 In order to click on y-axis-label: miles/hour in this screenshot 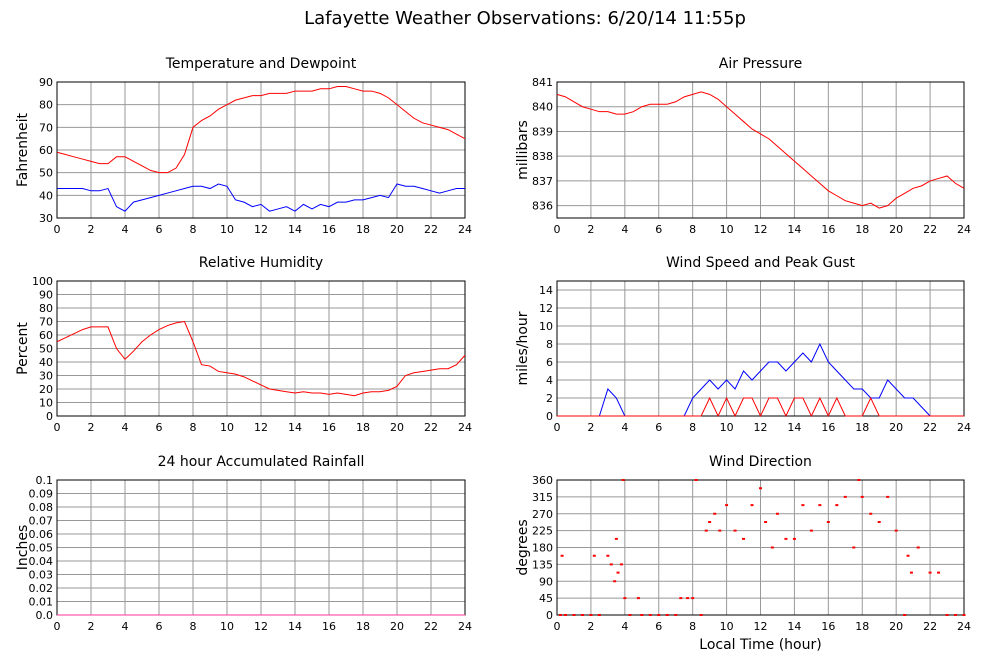, I will do `click(523, 348)`.